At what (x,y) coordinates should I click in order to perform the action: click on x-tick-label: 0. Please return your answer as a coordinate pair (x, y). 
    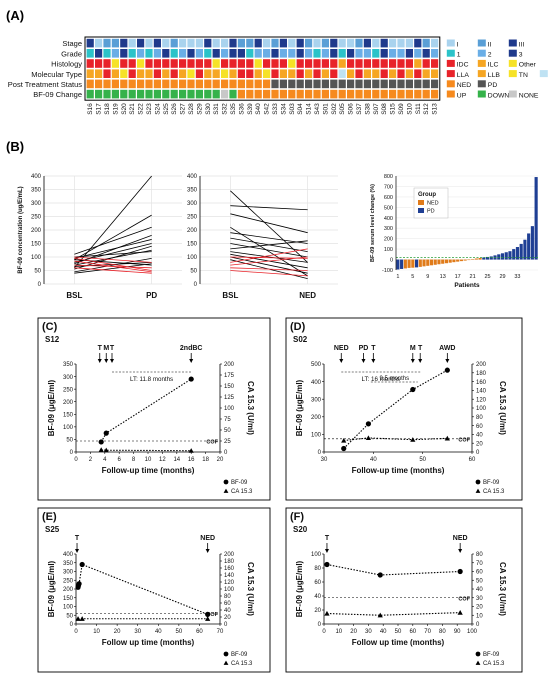
    Looking at the image, I should click on (76, 632).